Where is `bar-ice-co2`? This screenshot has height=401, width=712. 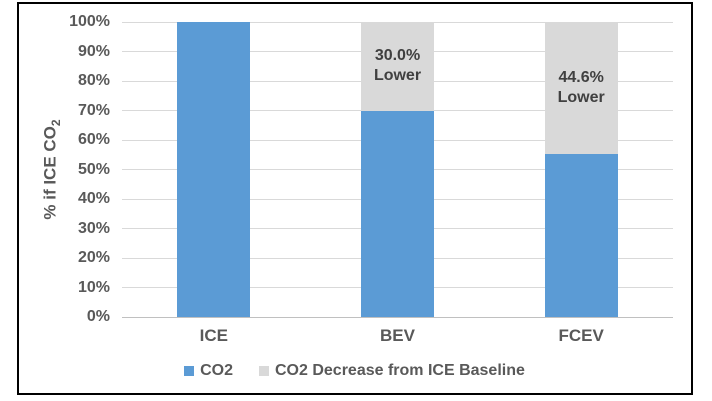
bar-ice-co2 is located at coordinates (214, 169).